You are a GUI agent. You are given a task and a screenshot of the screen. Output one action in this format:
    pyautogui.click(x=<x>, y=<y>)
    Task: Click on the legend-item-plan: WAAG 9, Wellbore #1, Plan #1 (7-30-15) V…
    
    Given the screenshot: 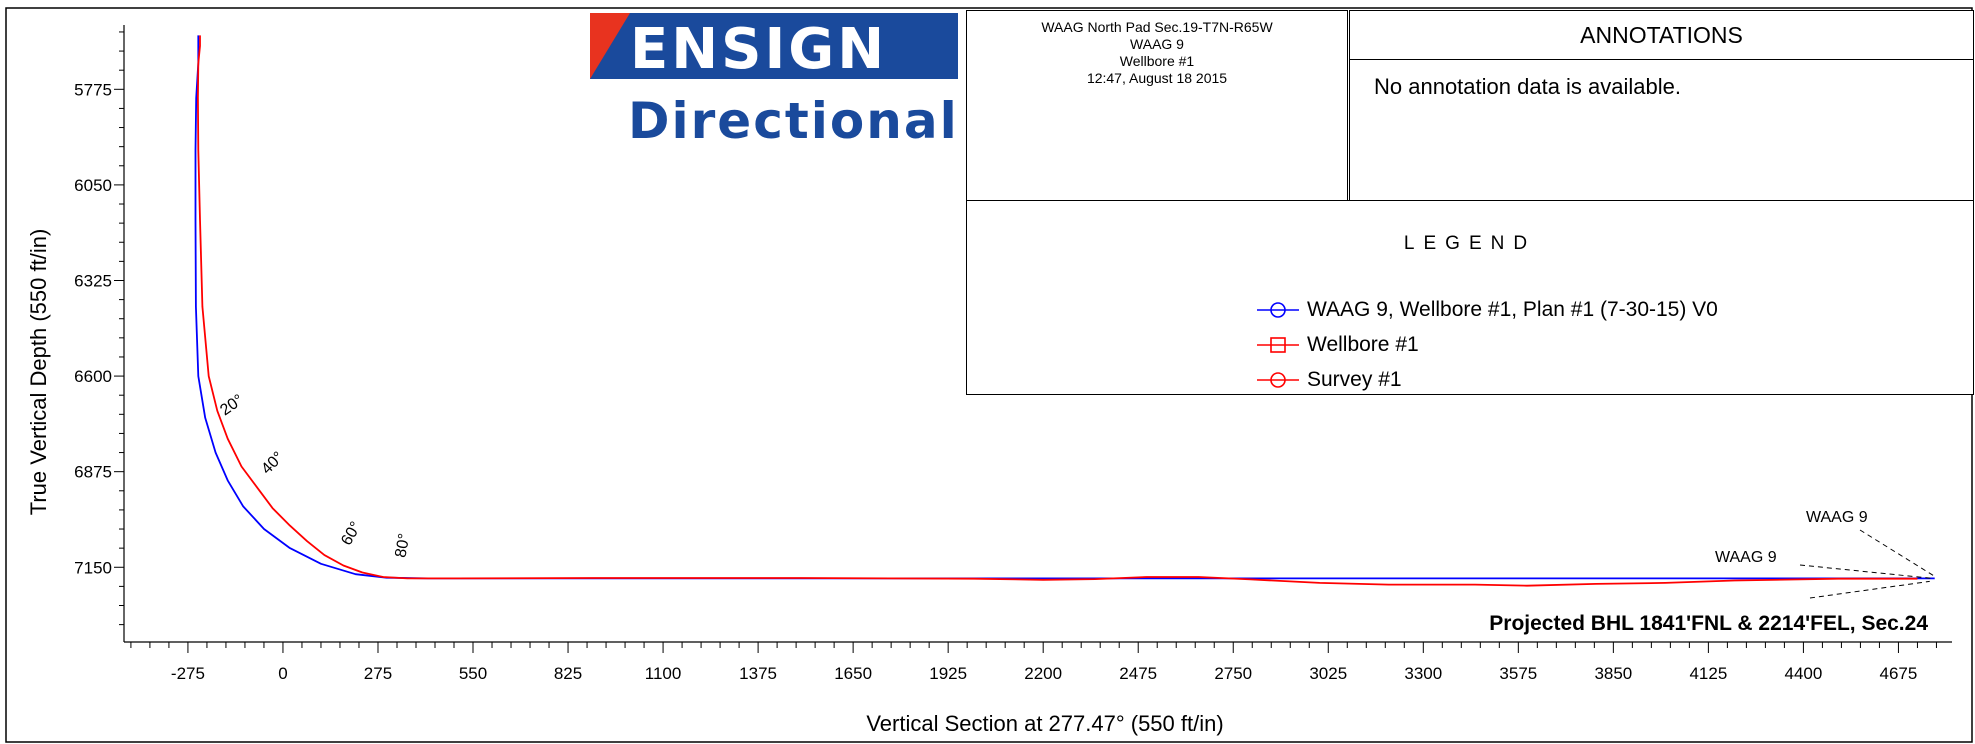 What is the action you would take?
    pyautogui.click(x=1487, y=310)
    